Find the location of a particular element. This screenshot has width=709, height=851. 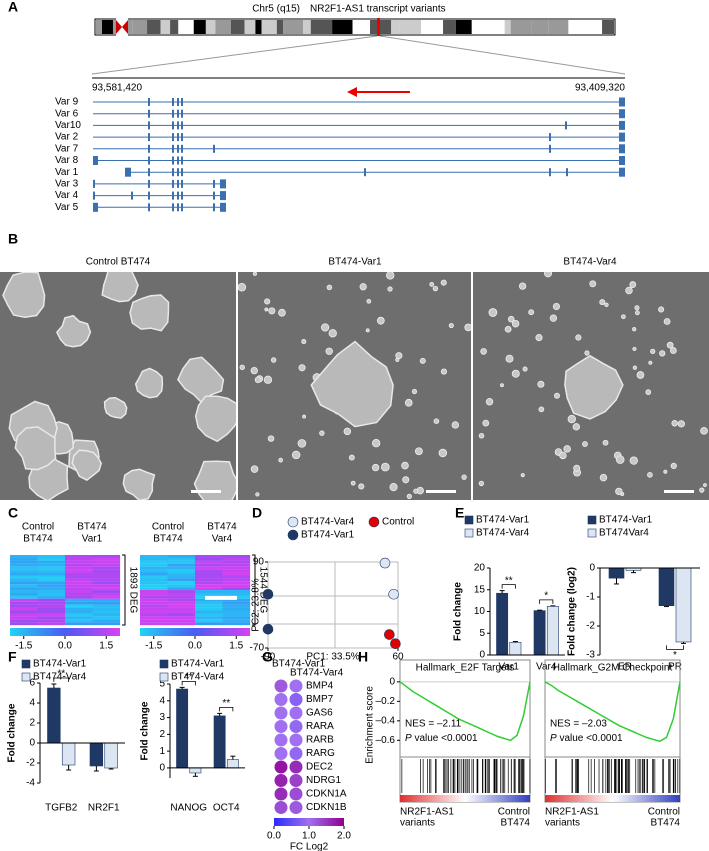

y-tick-label: -1 is located at coordinates (590, 597).